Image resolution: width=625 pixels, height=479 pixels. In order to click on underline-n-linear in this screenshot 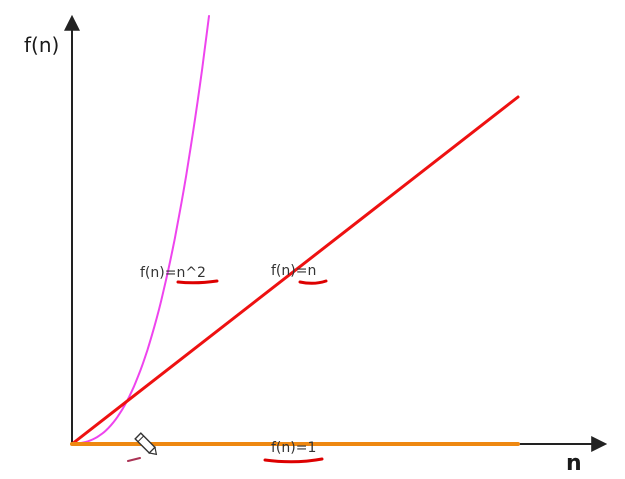, I will do `click(313, 282)`.